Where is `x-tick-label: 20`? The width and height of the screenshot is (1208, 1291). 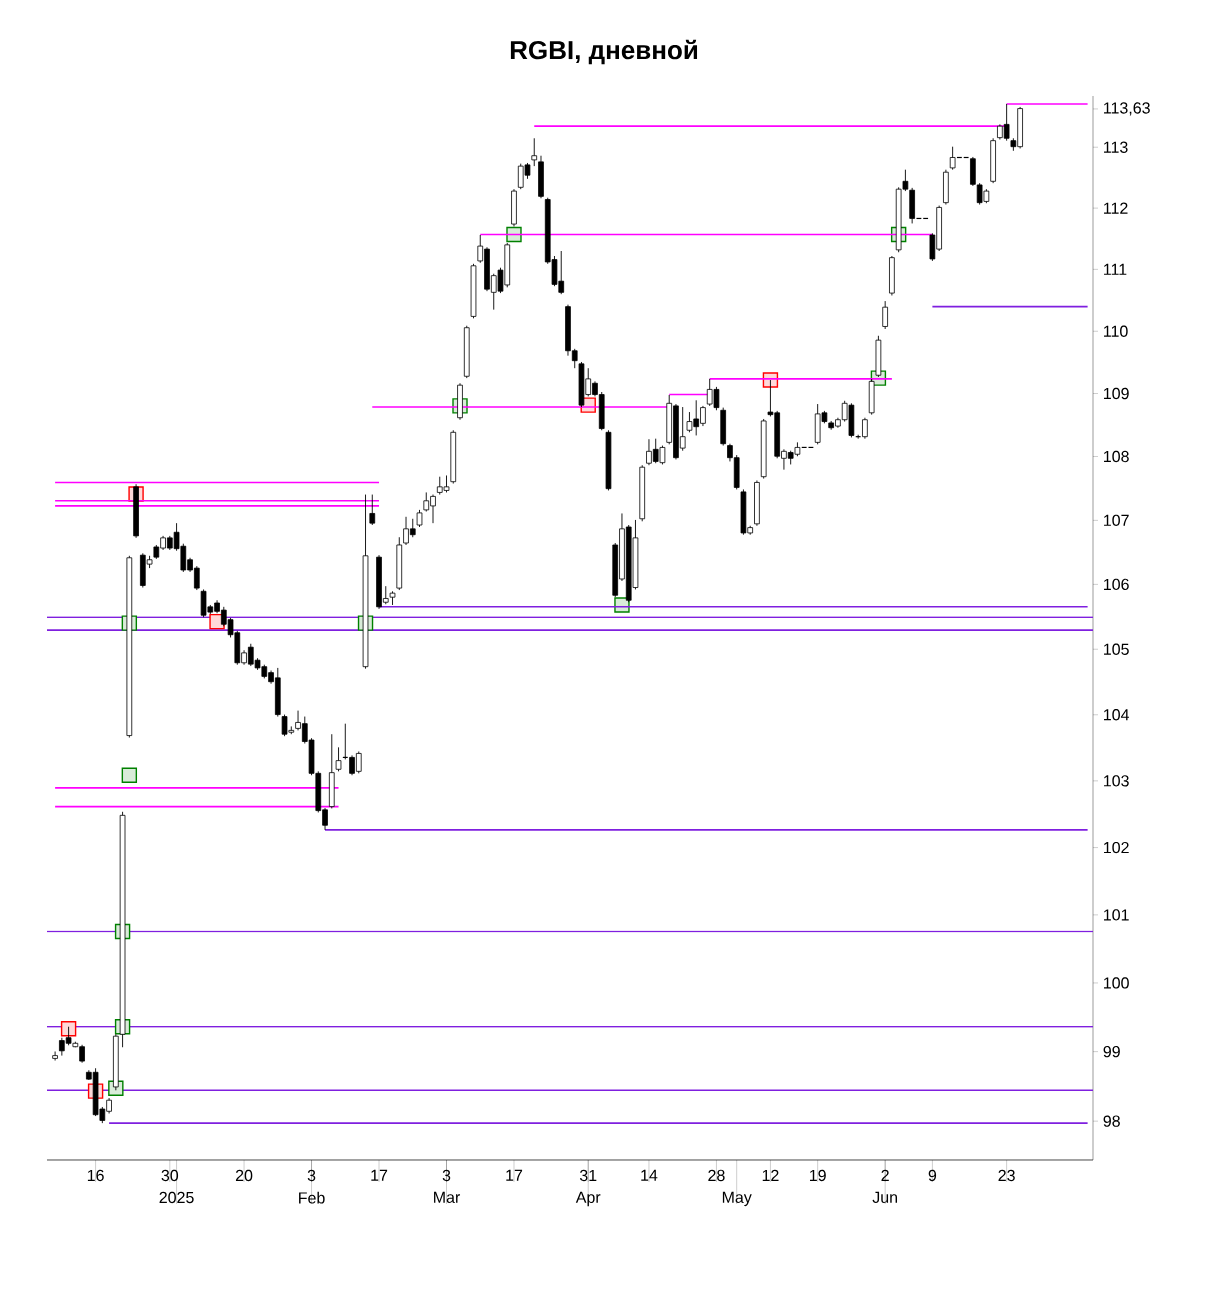 x-tick-label: 20 is located at coordinates (244, 1175).